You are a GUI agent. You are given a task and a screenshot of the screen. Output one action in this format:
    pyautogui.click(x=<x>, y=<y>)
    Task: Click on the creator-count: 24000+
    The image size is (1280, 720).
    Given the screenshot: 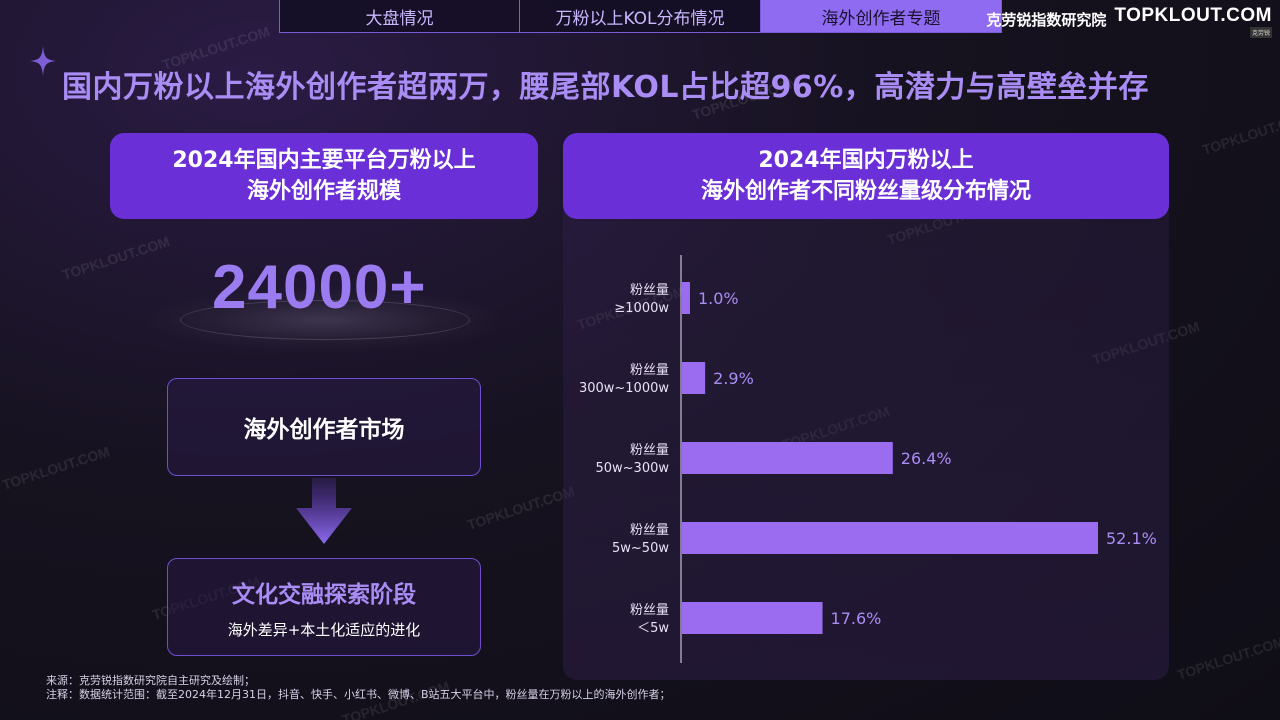 What is the action you would take?
    pyautogui.click(x=319, y=287)
    